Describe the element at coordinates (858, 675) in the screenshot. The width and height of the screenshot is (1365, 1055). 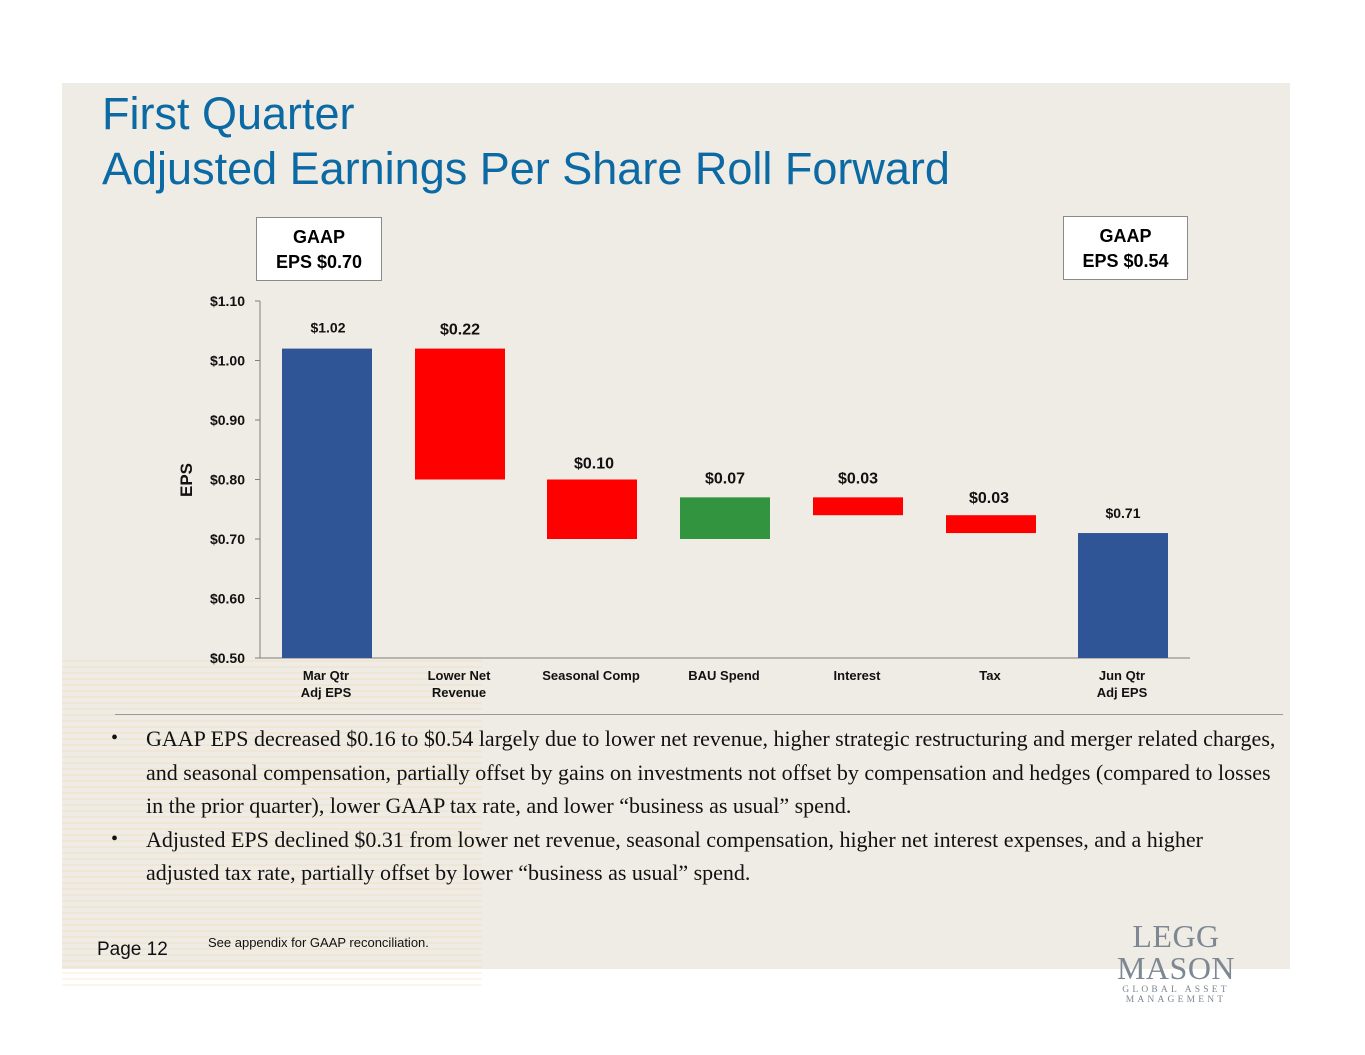
I see `x-tick-label: Interest` at that location.